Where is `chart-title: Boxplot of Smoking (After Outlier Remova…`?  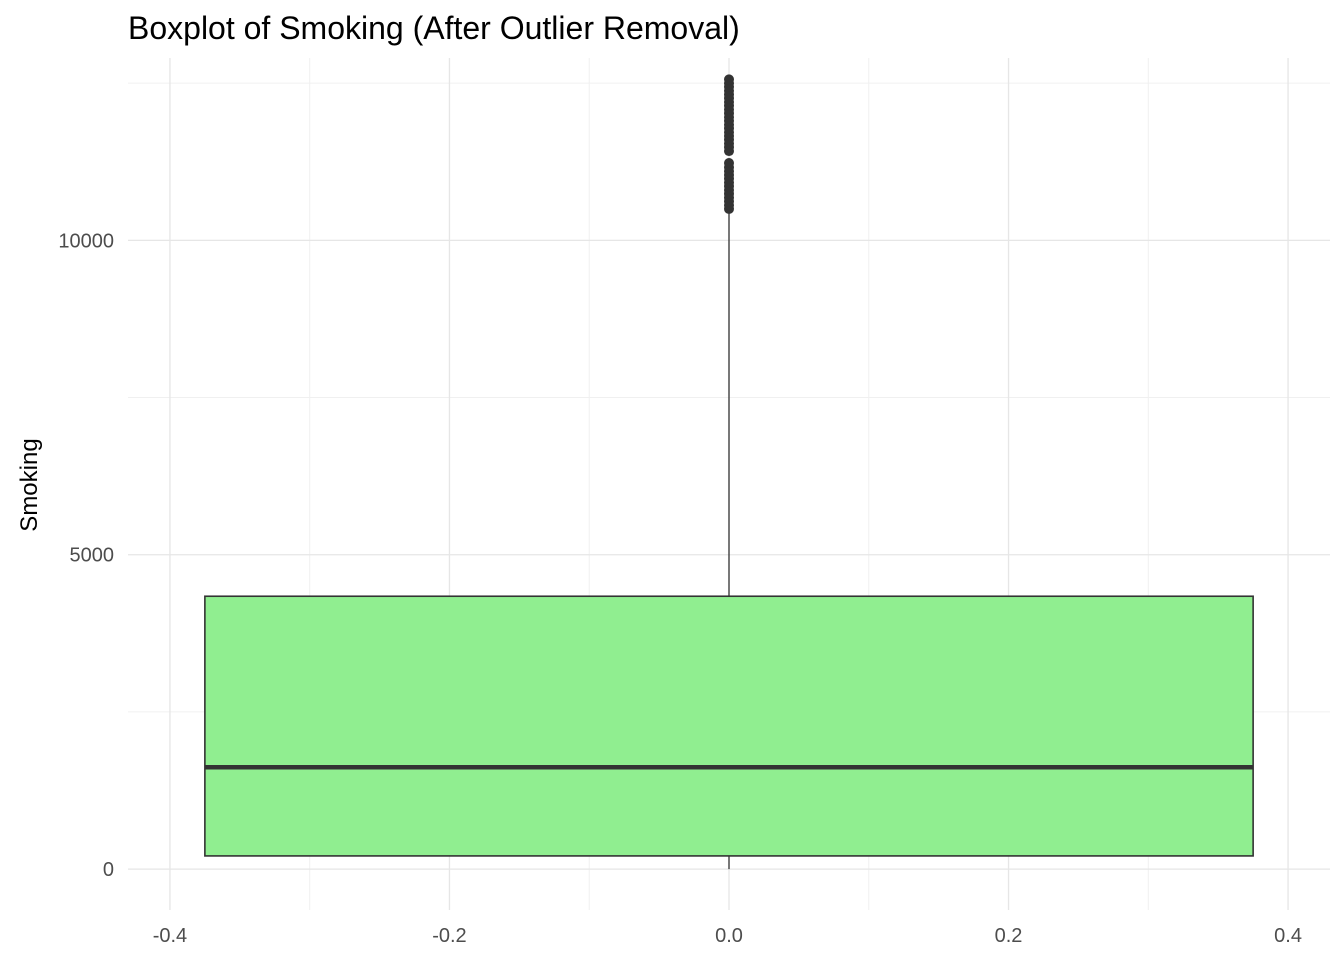
chart-title: Boxplot of Smoking (After Outlier Remova… is located at coordinates (434, 28).